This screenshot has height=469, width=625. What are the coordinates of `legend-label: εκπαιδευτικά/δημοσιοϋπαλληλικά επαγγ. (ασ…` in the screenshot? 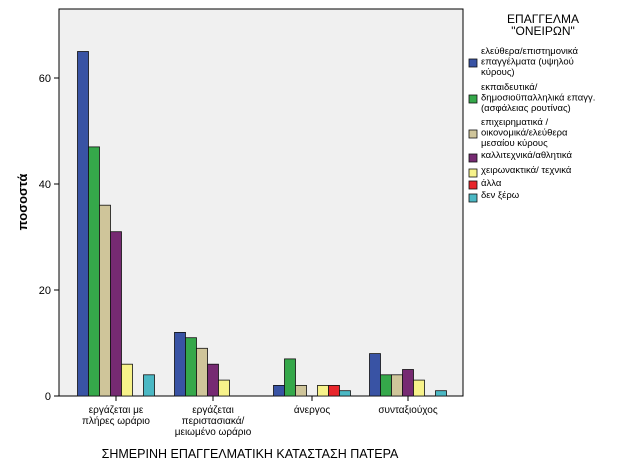 It's located at (538, 98).